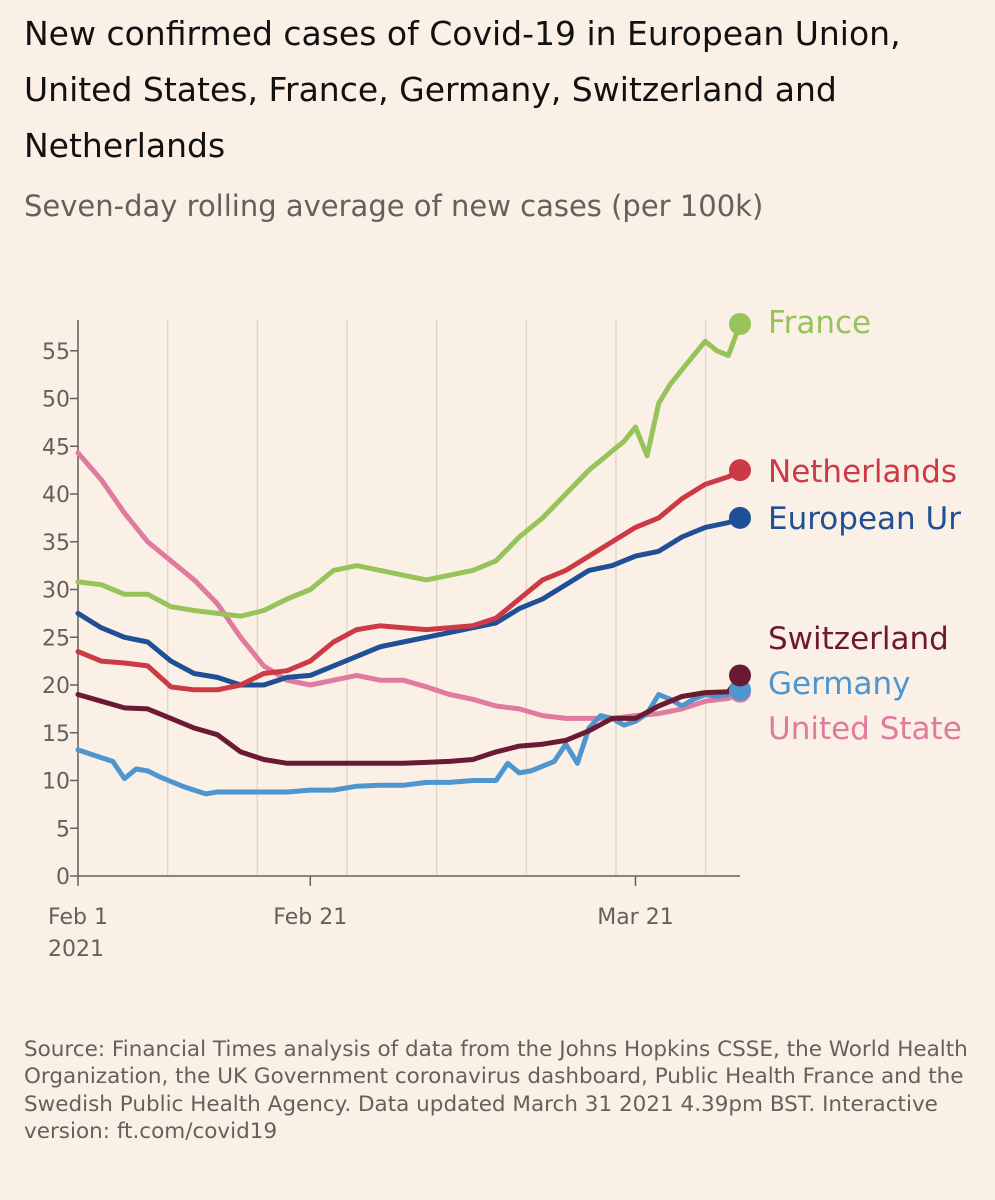 Image resolution: width=995 pixels, height=1200 pixels. What do you see at coordinates (63, 877) in the screenshot?
I see `y-tick-label: 0` at bounding box center [63, 877].